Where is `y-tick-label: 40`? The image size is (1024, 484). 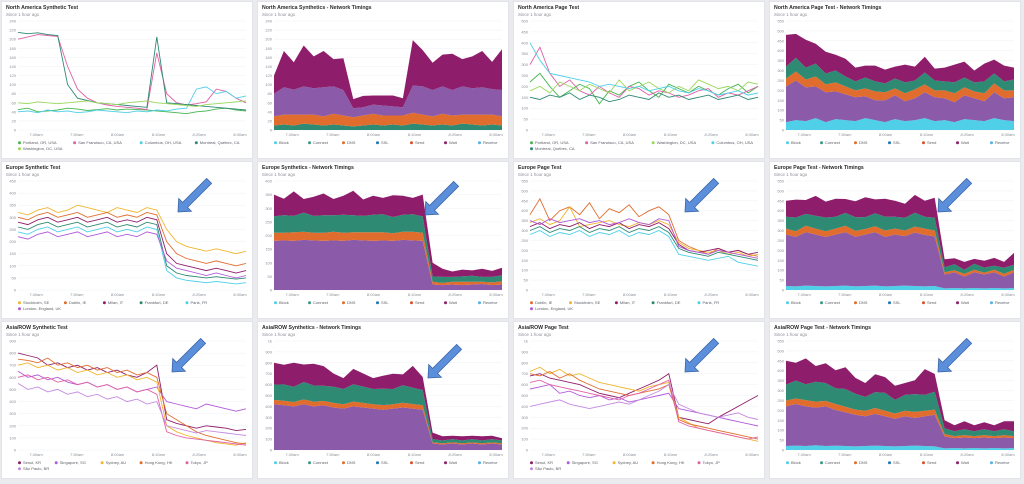
y-tick-label: 40 is located at coordinates (270, 111).